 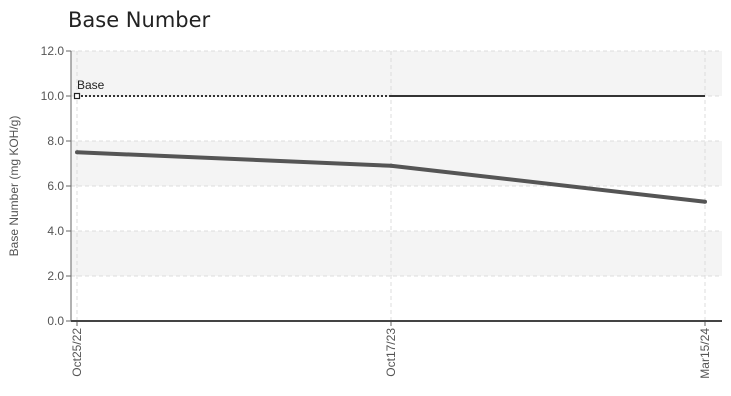 What do you see at coordinates (77, 96) in the screenshot?
I see `reference-marker` at bounding box center [77, 96].